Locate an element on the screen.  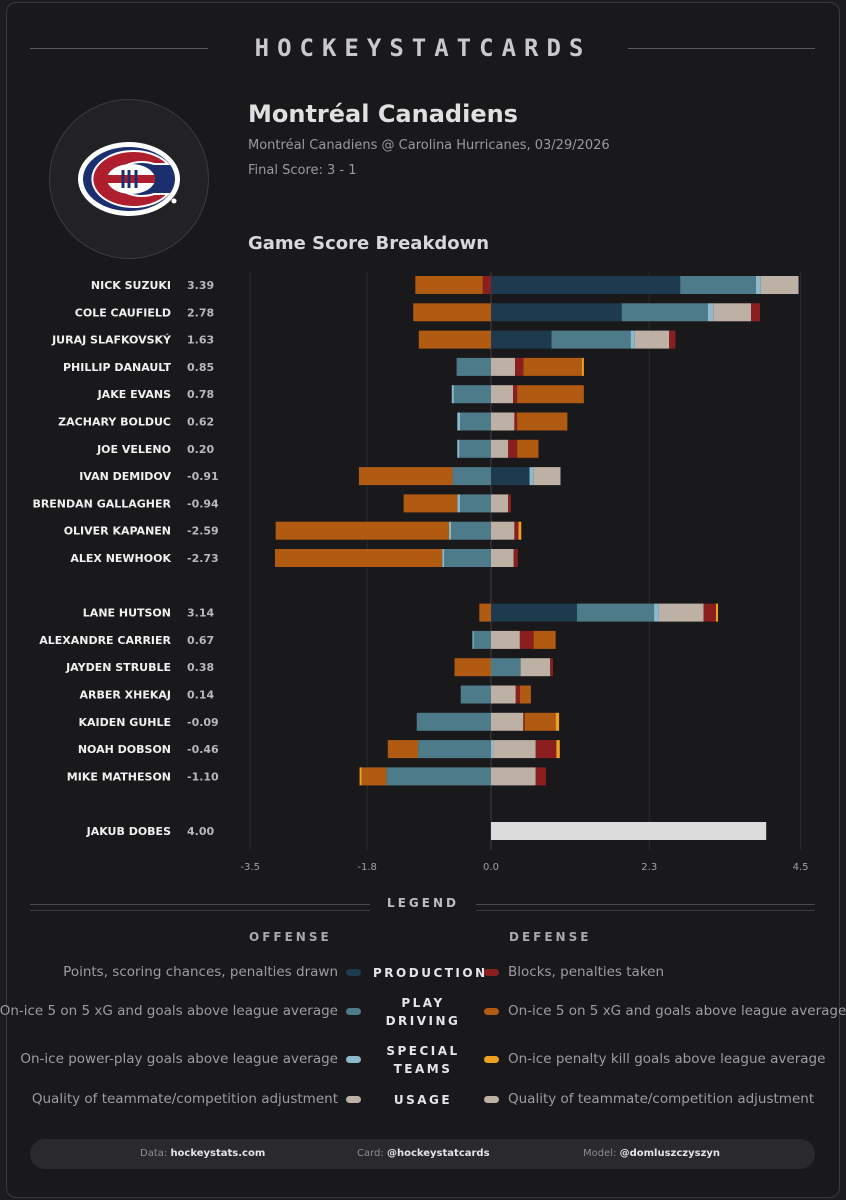
canadiens-logo-icon is located at coordinates (129, 179).